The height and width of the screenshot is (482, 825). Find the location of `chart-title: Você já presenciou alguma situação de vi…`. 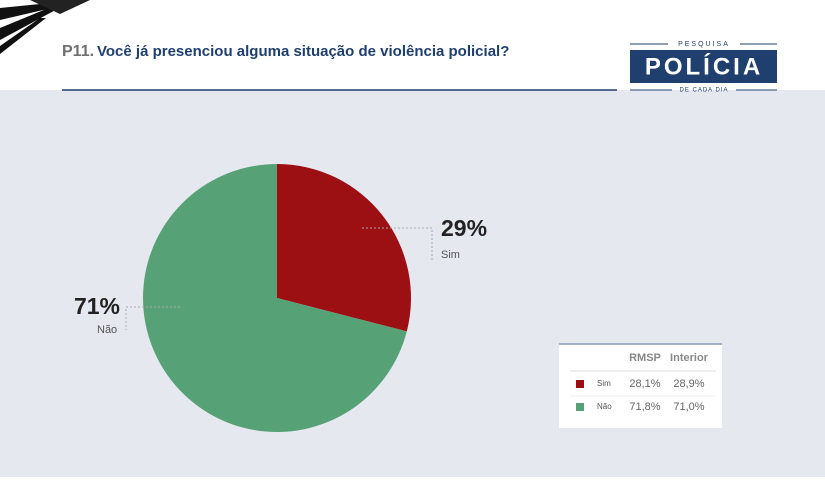

chart-title: Você já presenciou alguma situação de vi… is located at coordinates (303, 51).